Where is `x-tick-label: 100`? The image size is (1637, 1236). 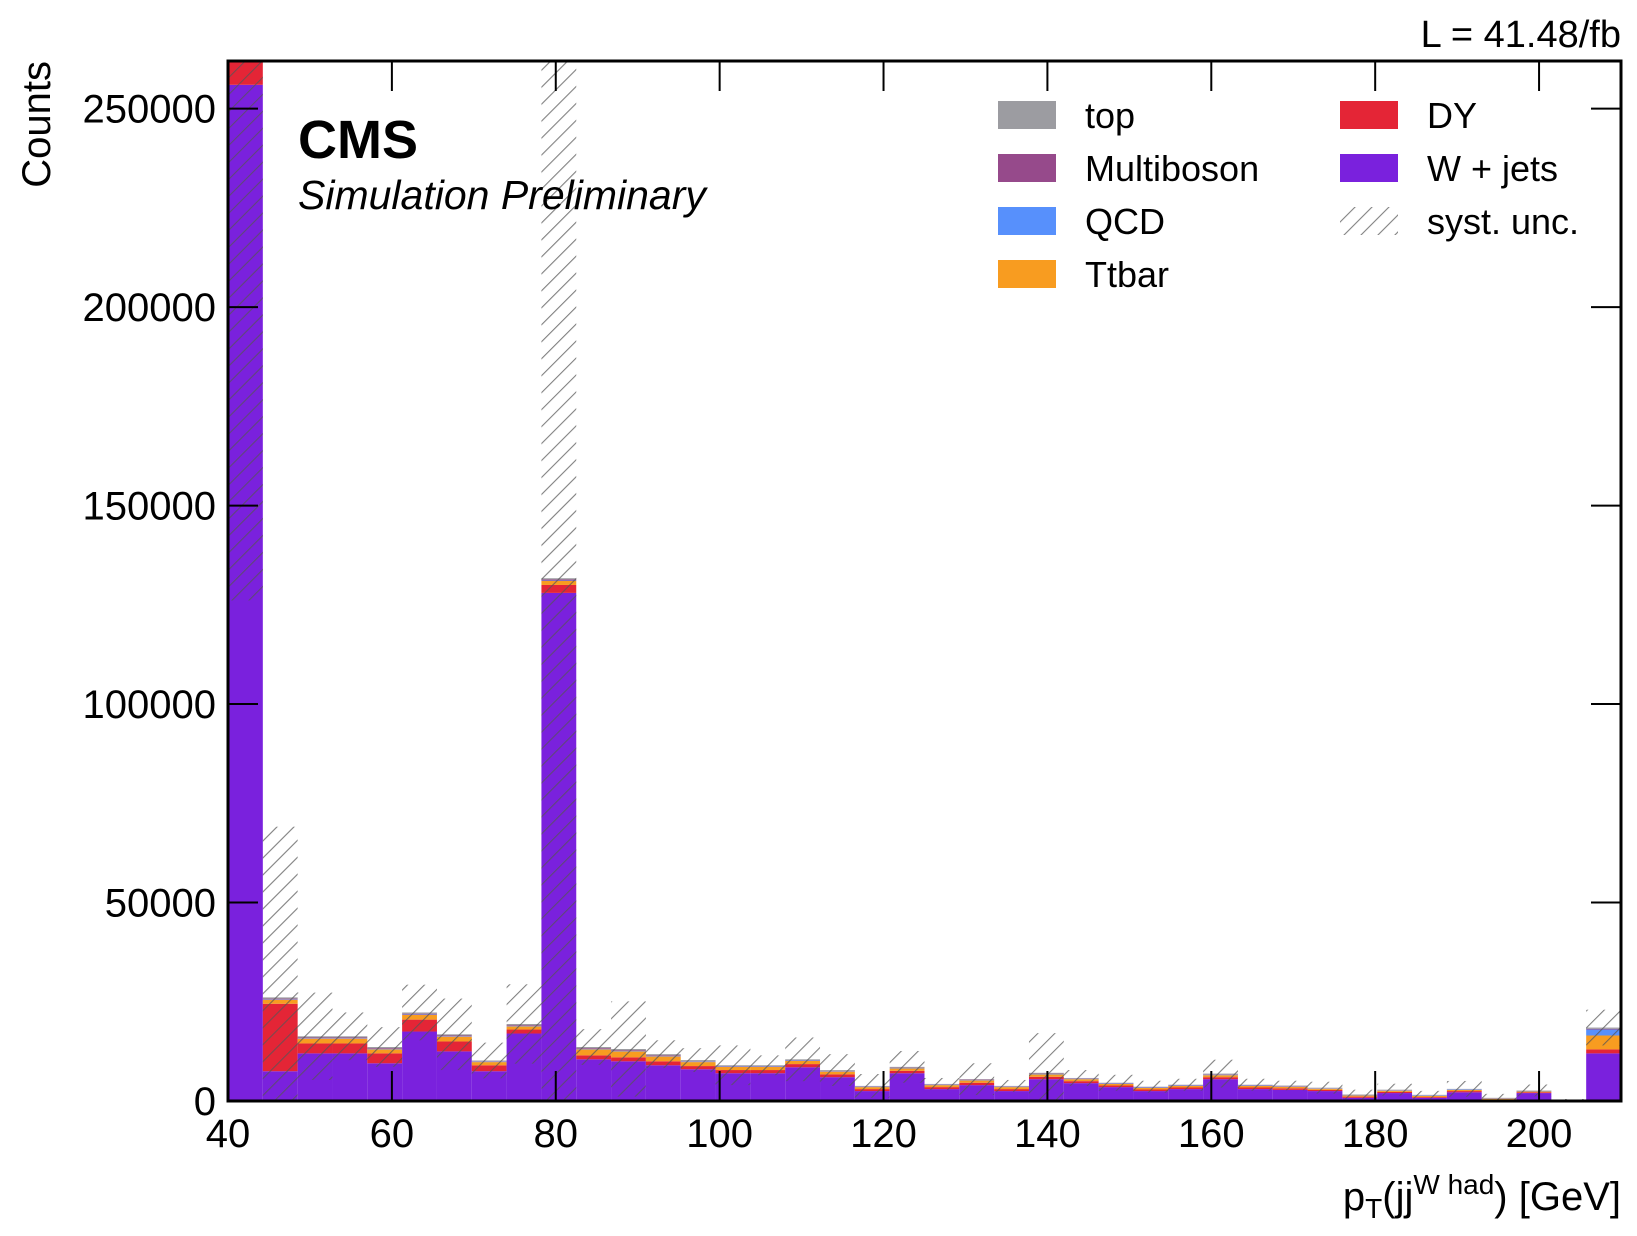
x-tick-label: 100 is located at coordinates (719, 1134).